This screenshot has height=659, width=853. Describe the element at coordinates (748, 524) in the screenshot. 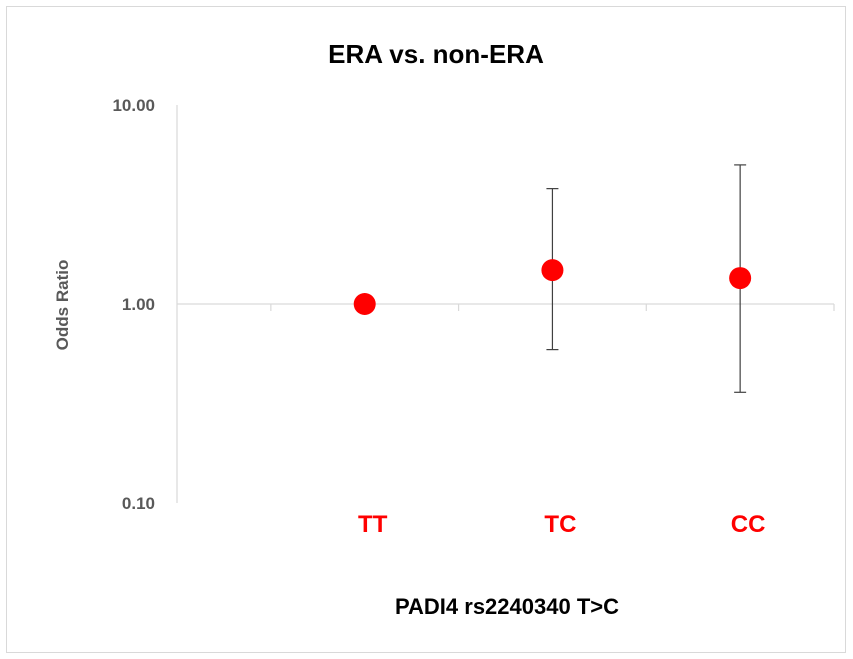

I see `category-label-cc: CC` at that location.